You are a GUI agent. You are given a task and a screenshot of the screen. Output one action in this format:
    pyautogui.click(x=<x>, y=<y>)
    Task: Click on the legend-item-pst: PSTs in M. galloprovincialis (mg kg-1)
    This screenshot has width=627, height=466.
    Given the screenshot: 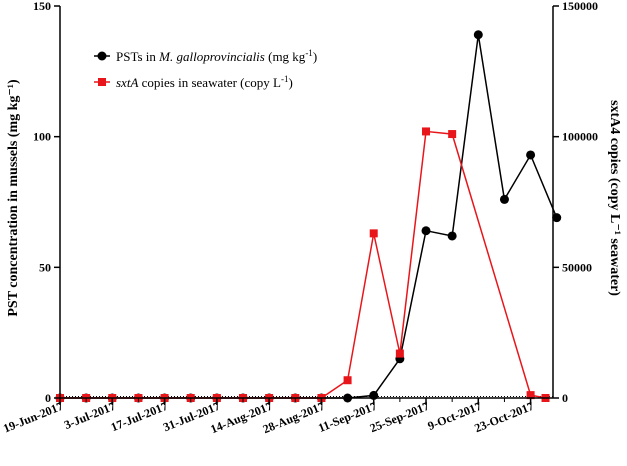 What is the action you would take?
    pyautogui.click(x=205, y=56)
    